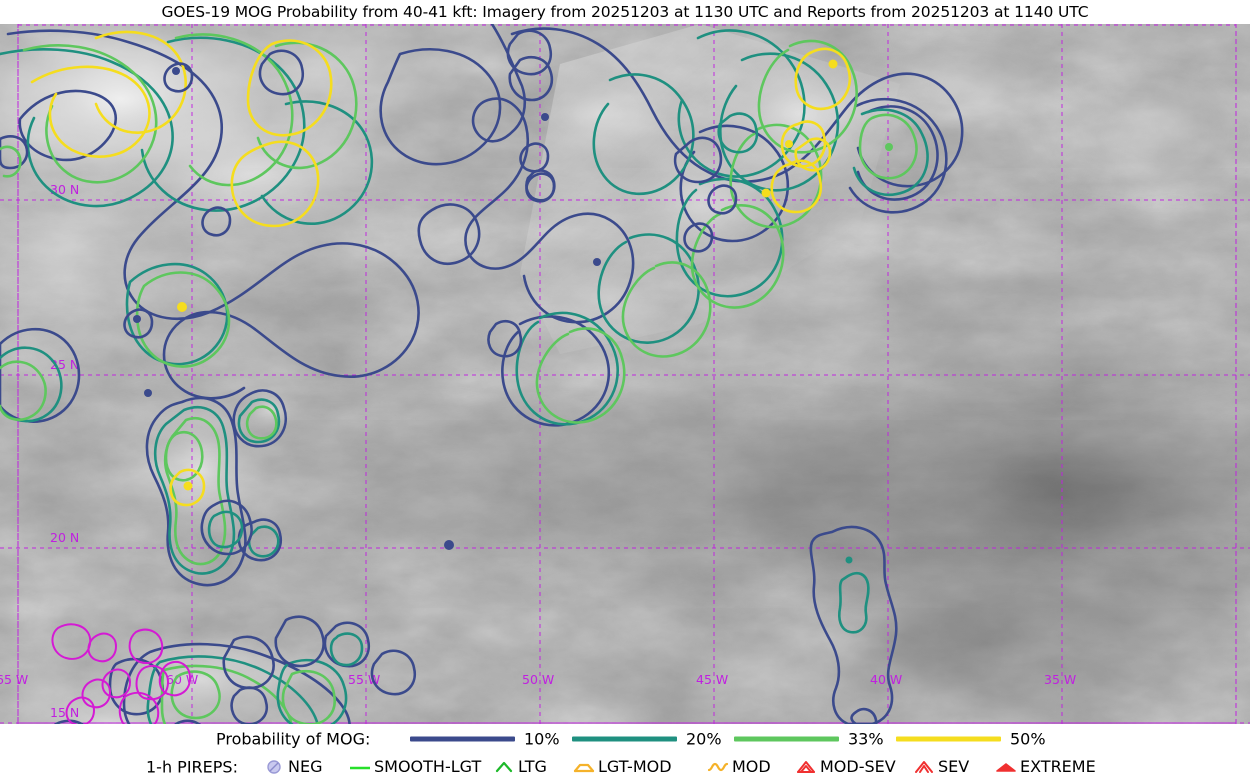 The width and height of the screenshot is (1250, 782). Describe the element at coordinates (751, 766) in the screenshot. I see `pirep-mod-label: MOD` at that location.